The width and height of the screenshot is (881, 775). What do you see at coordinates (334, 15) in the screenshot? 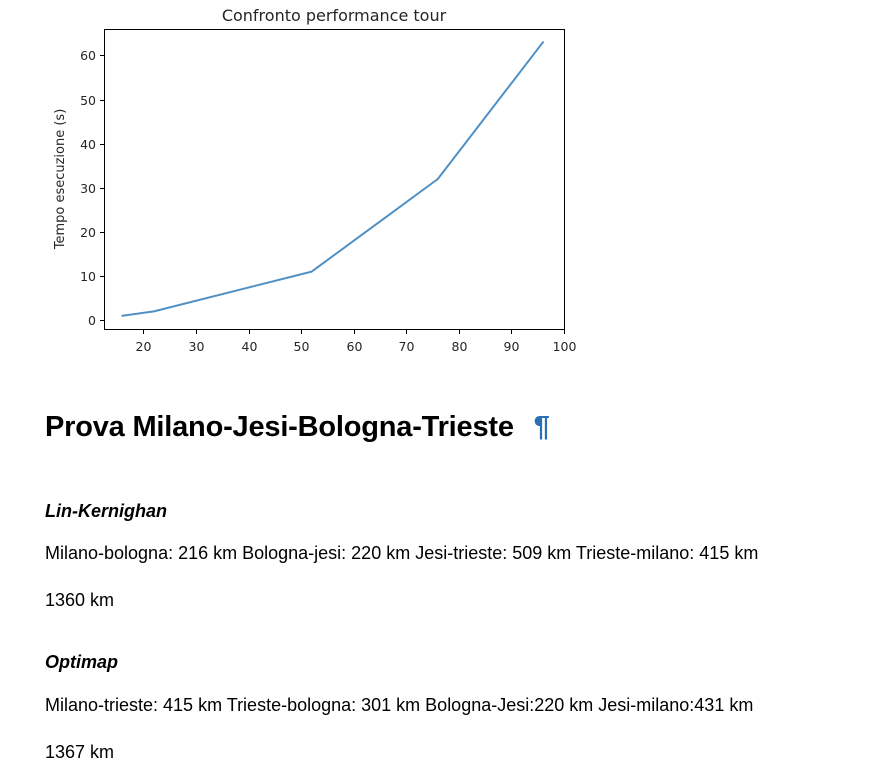
I see `chart-title: Confronto performance tour` at bounding box center [334, 15].